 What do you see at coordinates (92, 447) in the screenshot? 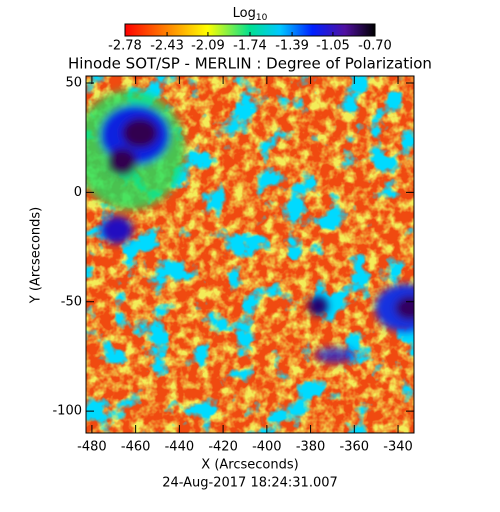
I see `x-tick-label: -480` at bounding box center [92, 447].